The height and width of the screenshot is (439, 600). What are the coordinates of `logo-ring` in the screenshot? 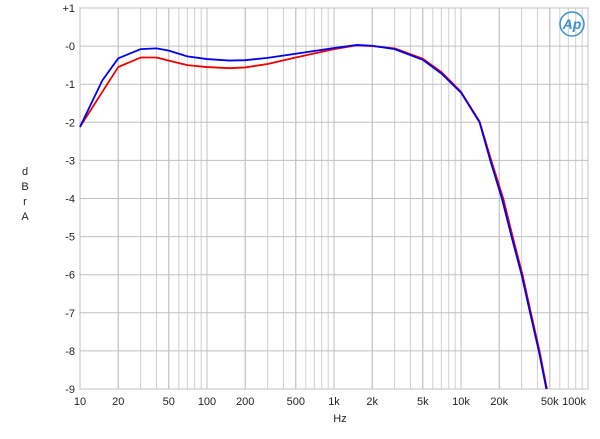 It's located at (572, 24).